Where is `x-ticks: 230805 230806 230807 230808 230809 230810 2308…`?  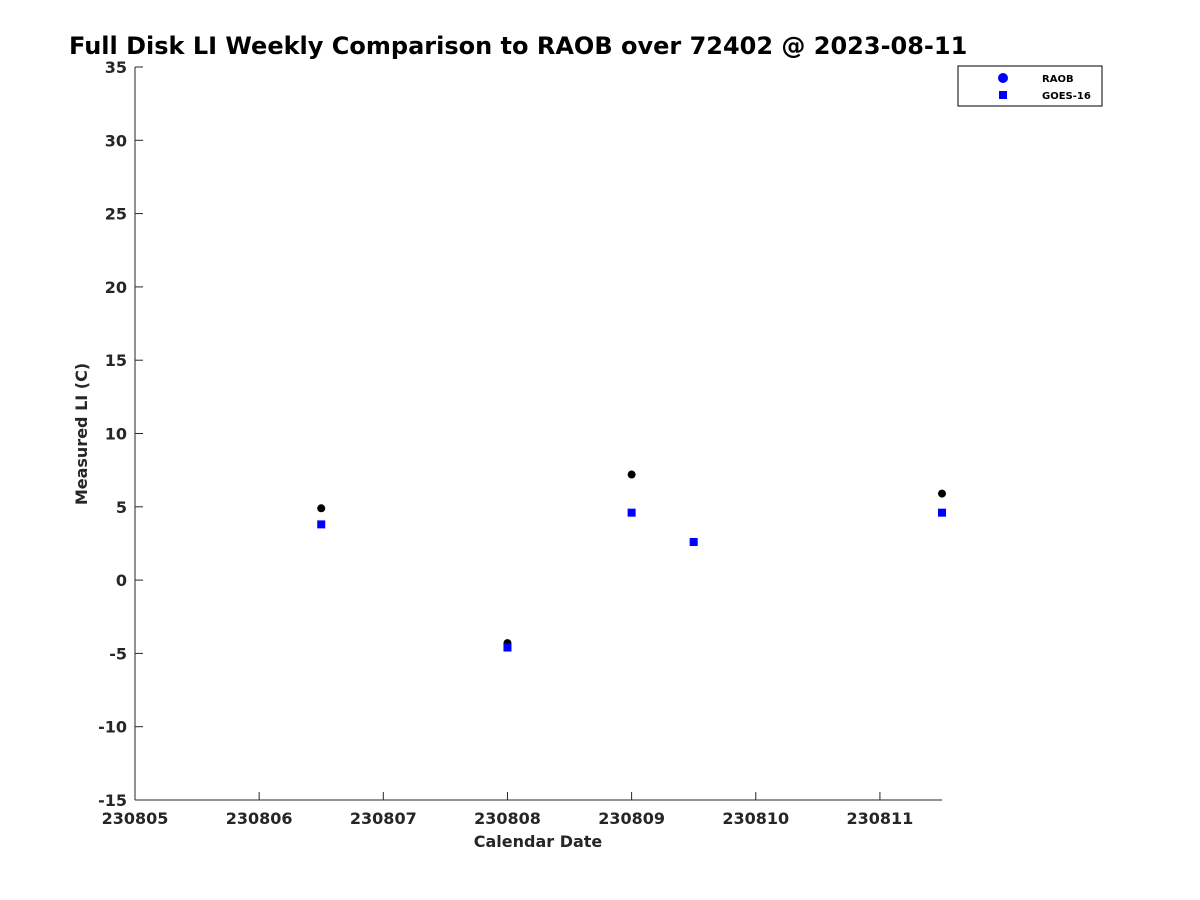 x-ticks: 230805 230806 230807 230808 230809 230810 2308… is located at coordinates (508, 810).